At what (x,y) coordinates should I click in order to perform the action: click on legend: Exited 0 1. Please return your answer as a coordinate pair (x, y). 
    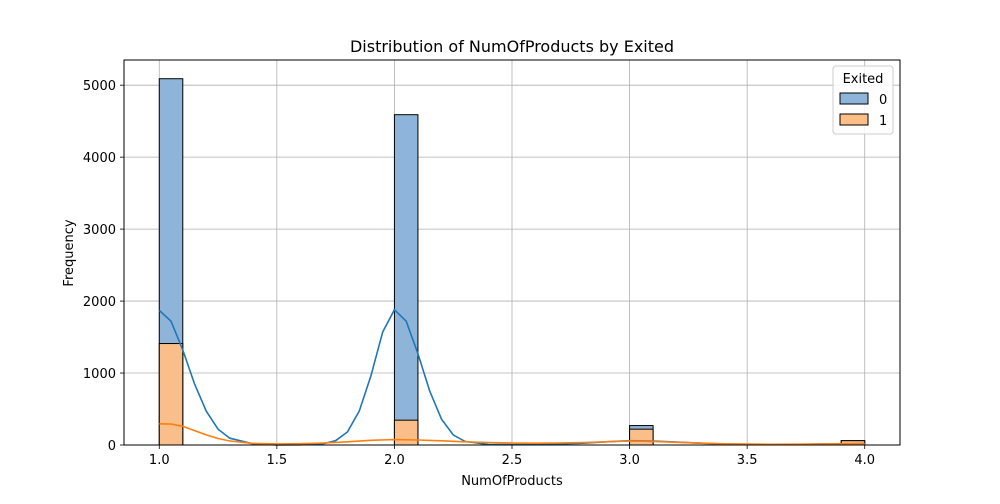
    Looking at the image, I should click on (863, 100).